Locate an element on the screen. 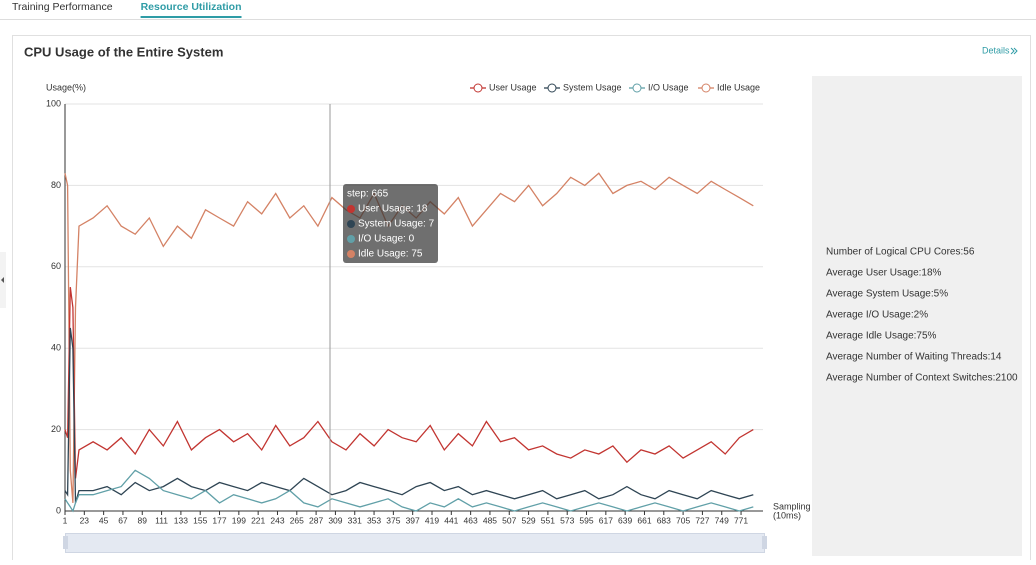  x-tick-label: 1 is located at coordinates (65, 520).